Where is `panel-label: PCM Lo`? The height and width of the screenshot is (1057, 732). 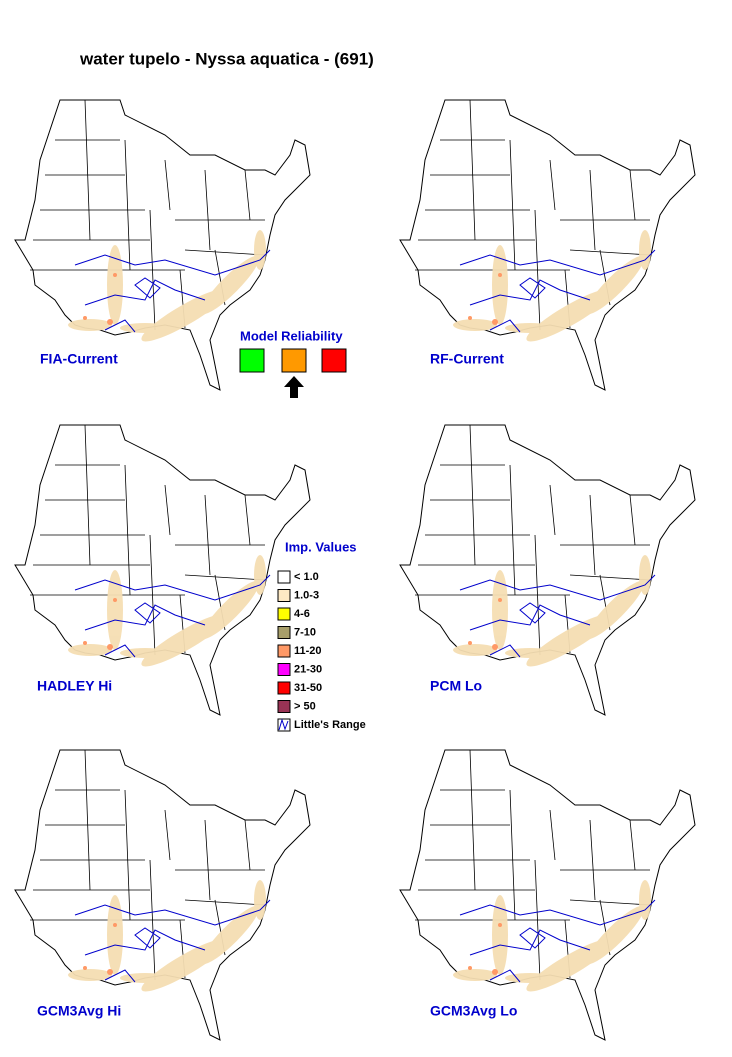
panel-label: PCM Lo is located at coordinates (456, 686).